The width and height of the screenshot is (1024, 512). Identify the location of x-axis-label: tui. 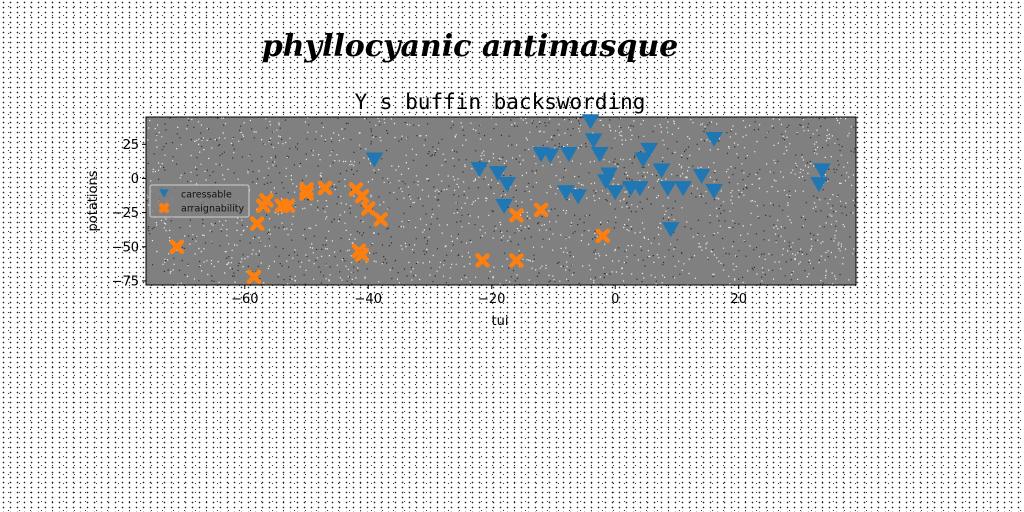
(500, 321).